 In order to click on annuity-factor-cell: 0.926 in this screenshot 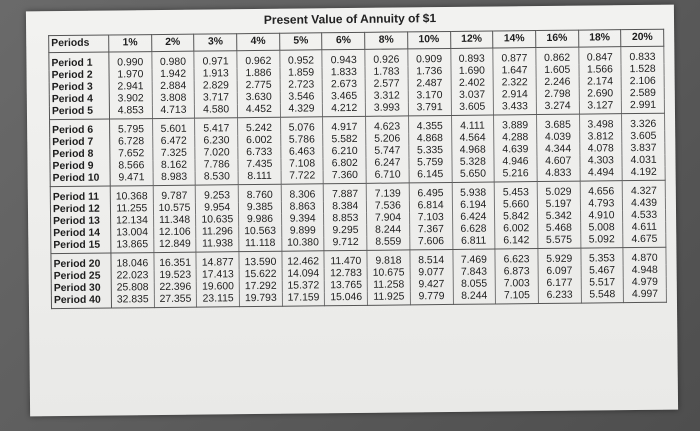, I will do `click(386, 57)`.